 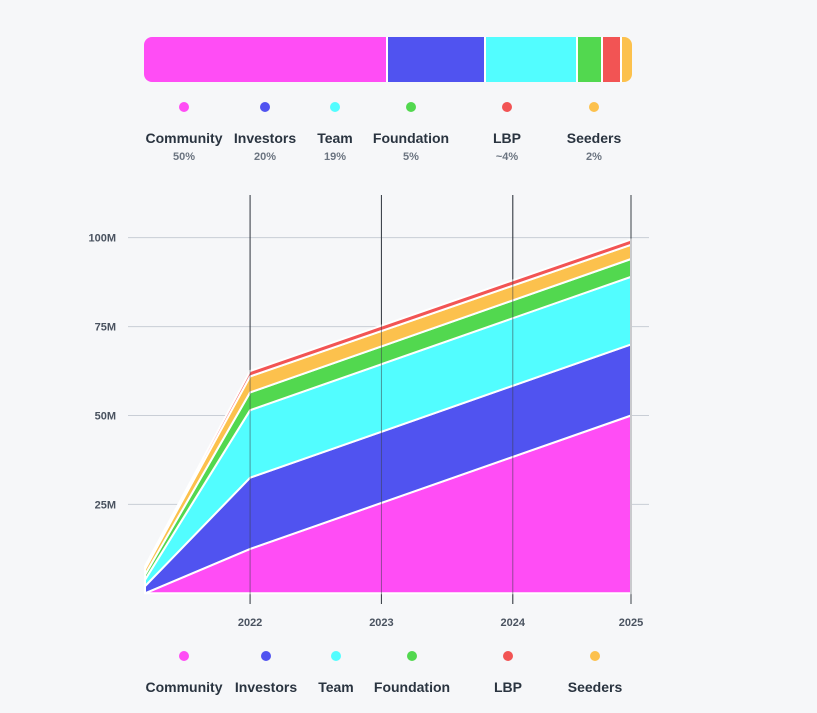 What do you see at coordinates (590, 59) in the screenshot?
I see `bar-segment-foundation` at bounding box center [590, 59].